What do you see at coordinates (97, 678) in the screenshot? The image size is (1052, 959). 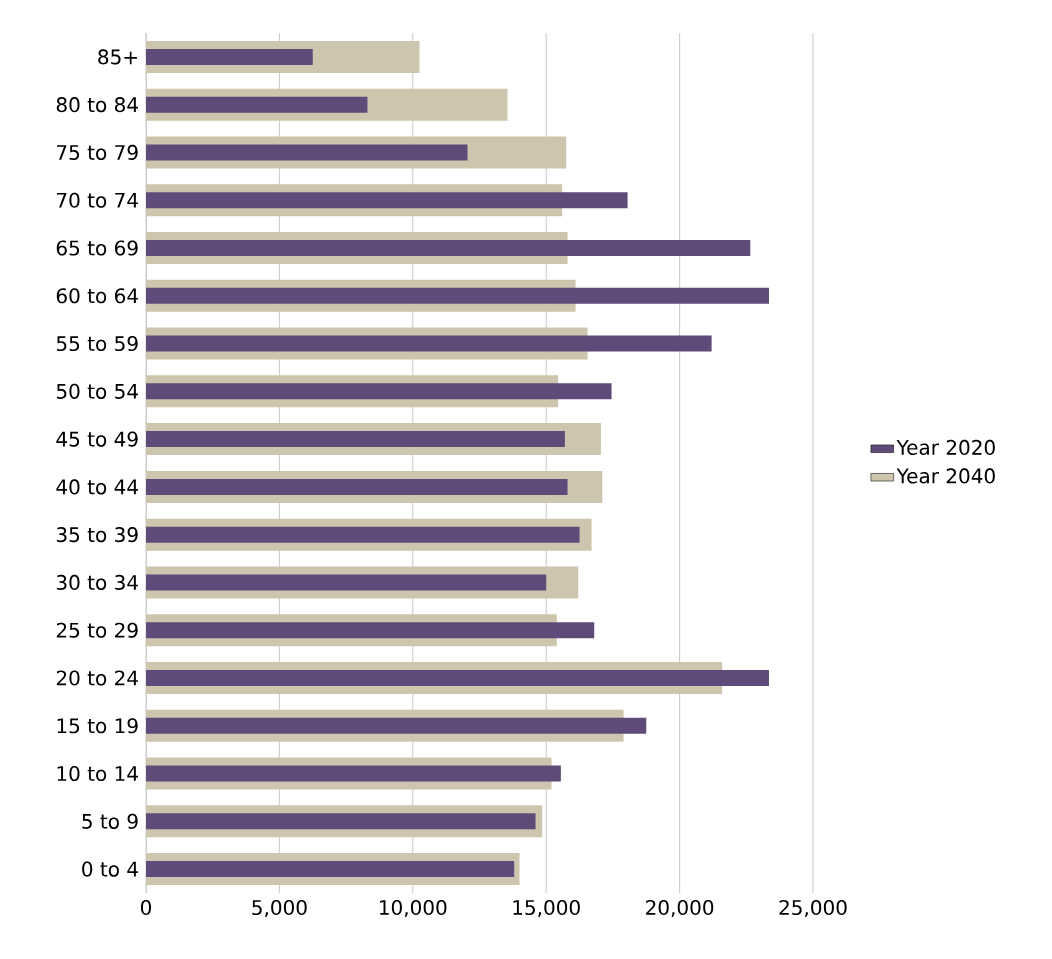 I see `y-tick-label: 20 to 24` at bounding box center [97, 678].